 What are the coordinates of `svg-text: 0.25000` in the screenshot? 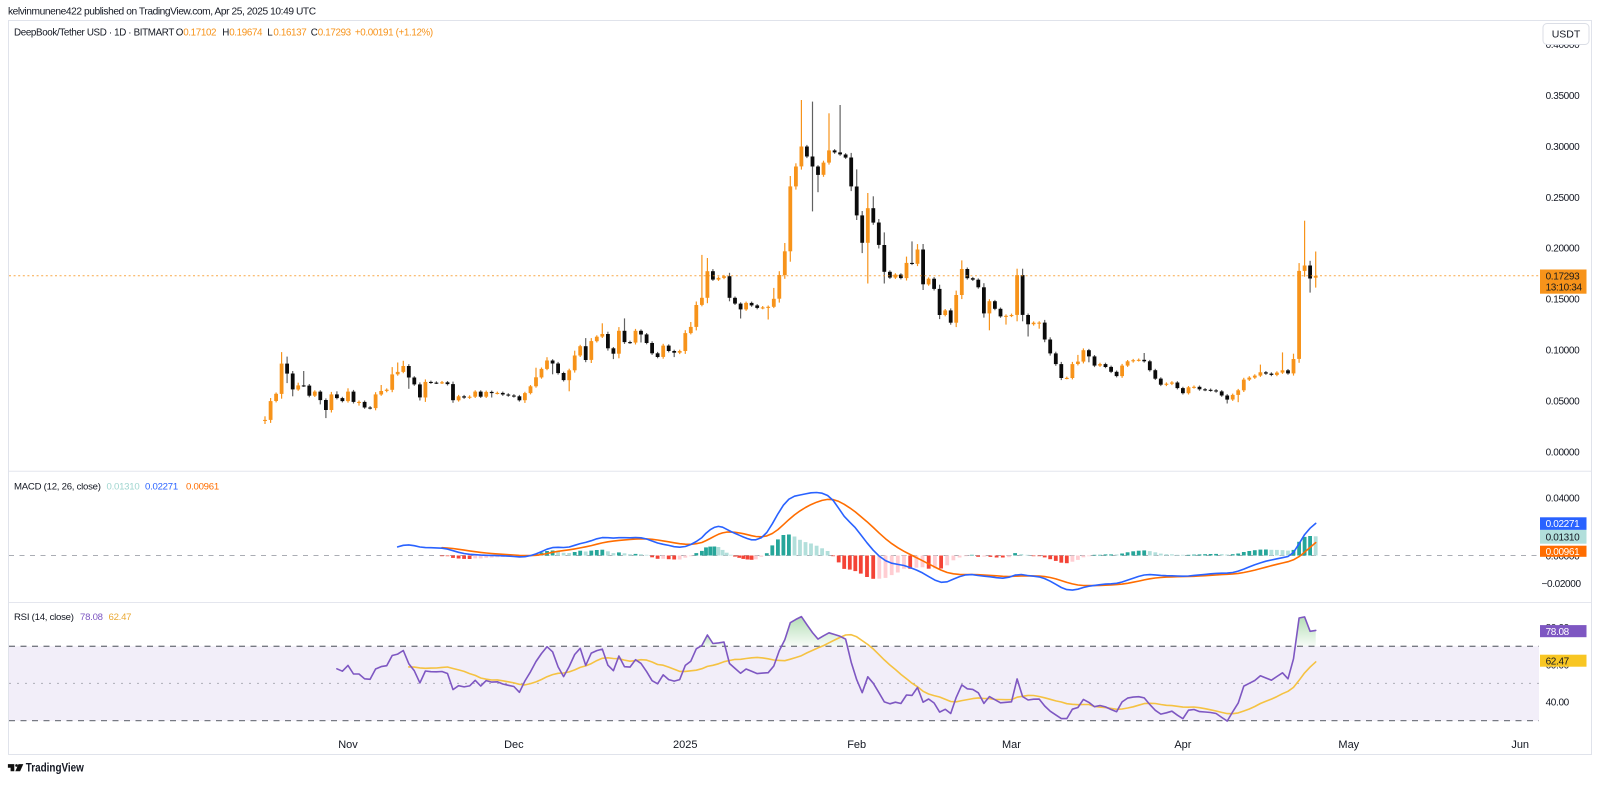 It's located at (1563, 198).